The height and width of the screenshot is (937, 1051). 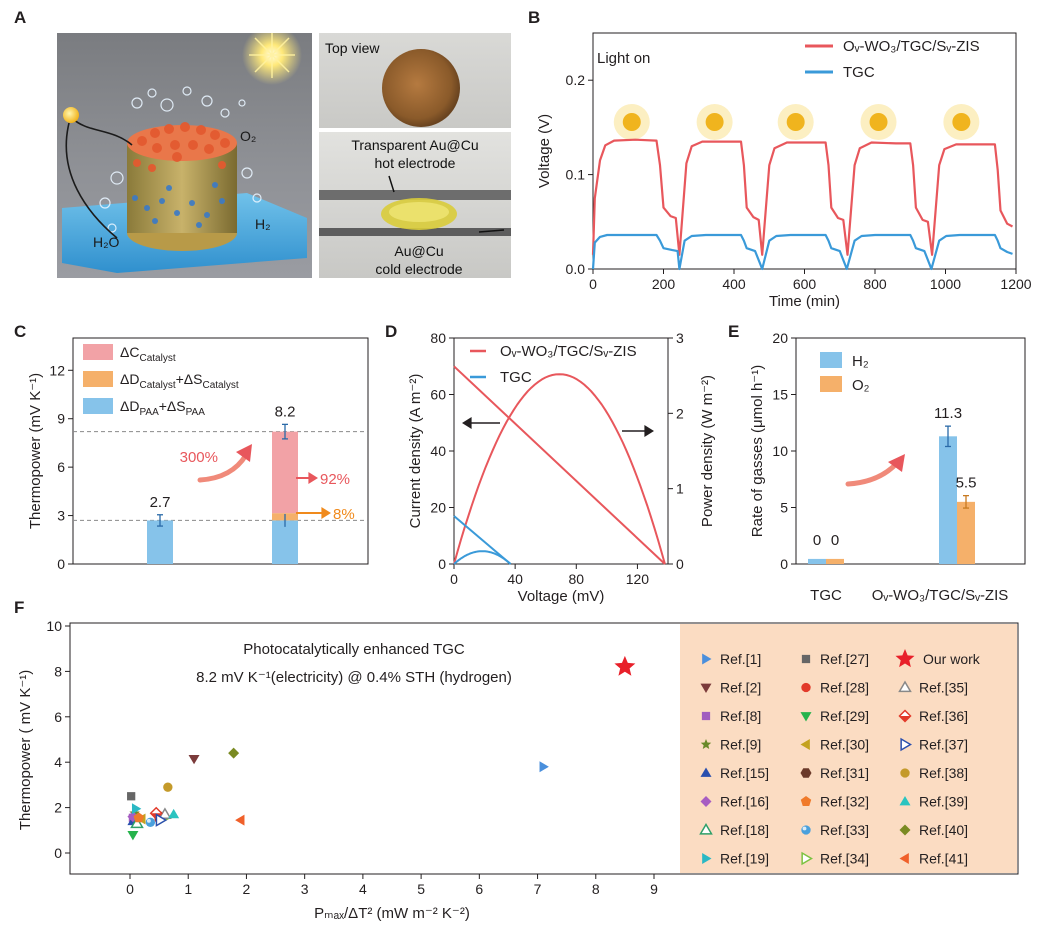 What do you see at coordinates (805, 284) in the screenshot?
I see `b-xtick-label: 600` at bounding box center [805, 284].